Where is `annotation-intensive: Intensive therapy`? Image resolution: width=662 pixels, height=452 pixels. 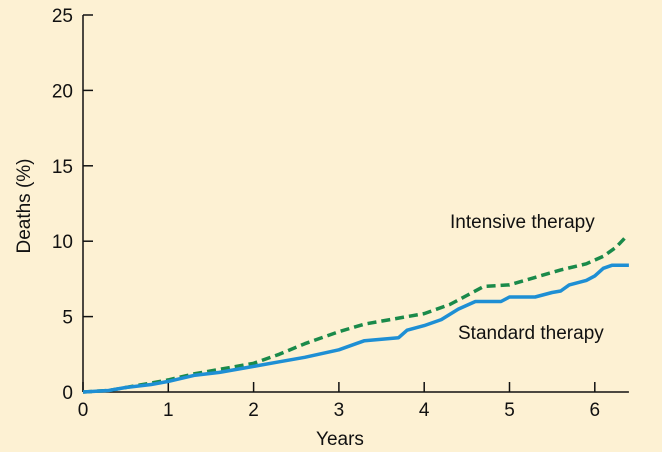 annotation-intensive: Intensive therapy is located at coordinates (522, 222).